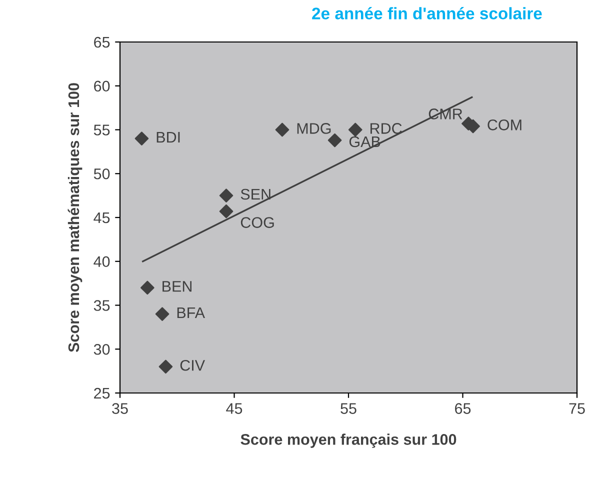 Image resolution: width=593 pixels, height=477 pixels. Describe the element at coordinates (75, 217) in the screenshot. I see `y-axis-title: Score moyen mathématiques sur 100` at that location.